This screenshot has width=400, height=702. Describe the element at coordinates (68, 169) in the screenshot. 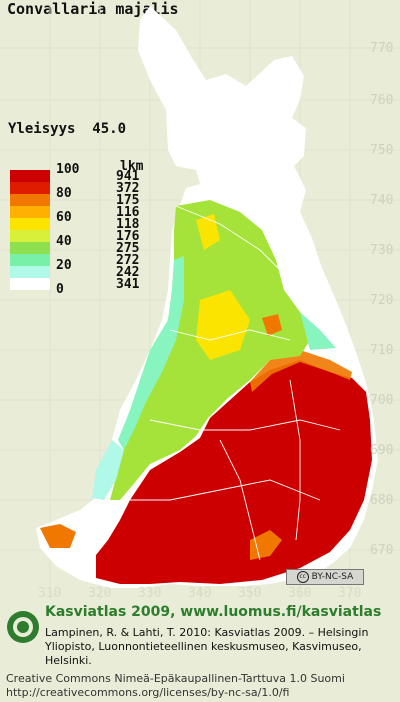

I see `legend-label-100: 100` at that location.